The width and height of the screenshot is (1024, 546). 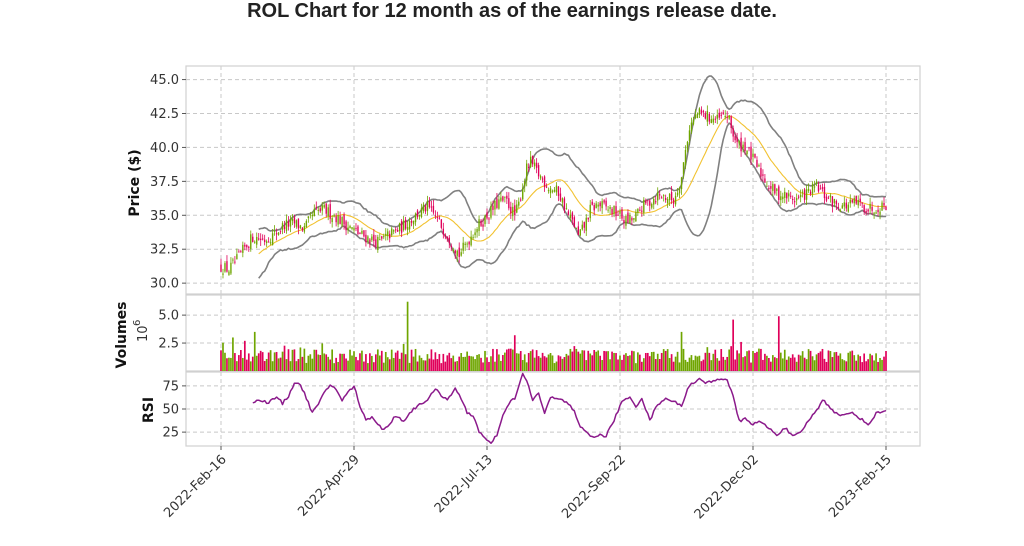 I want to click on price-tick-label: 30.0, so click(x=164, y=284).